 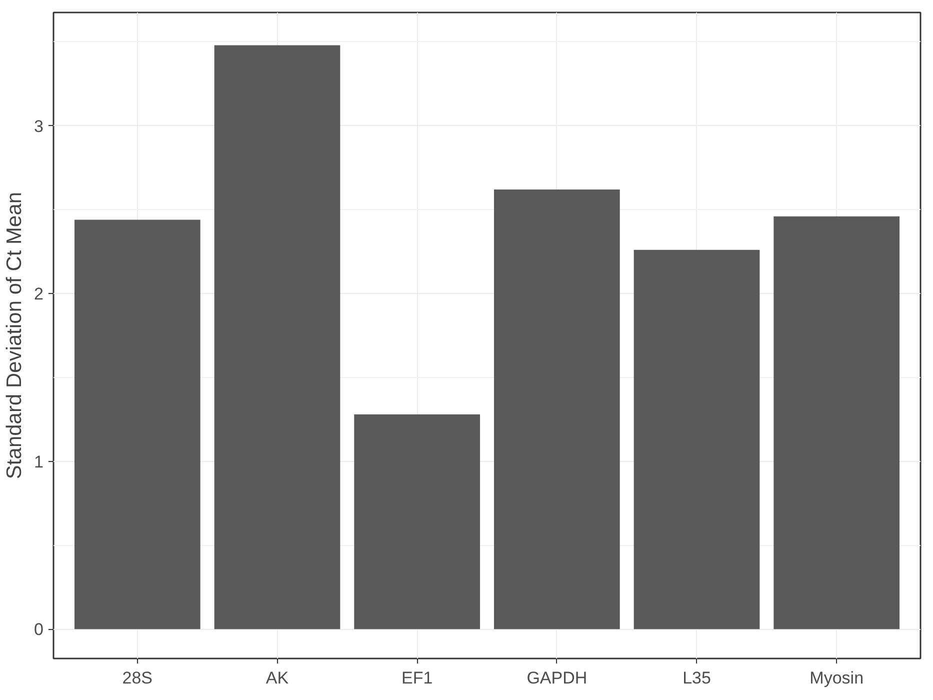 What do you see at coordinates (278, 678) in the screenshot?
I see `x-tick-label: AK` at bounding box center [278, 678].